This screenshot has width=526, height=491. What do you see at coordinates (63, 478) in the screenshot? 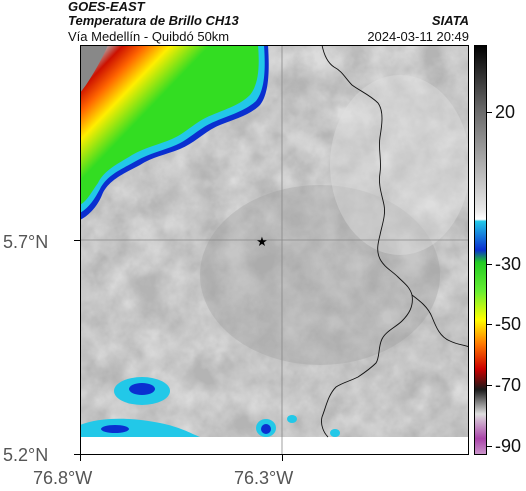
I see `x-tick-76-8W: 76.8°W` at bounding box center [63, 478].